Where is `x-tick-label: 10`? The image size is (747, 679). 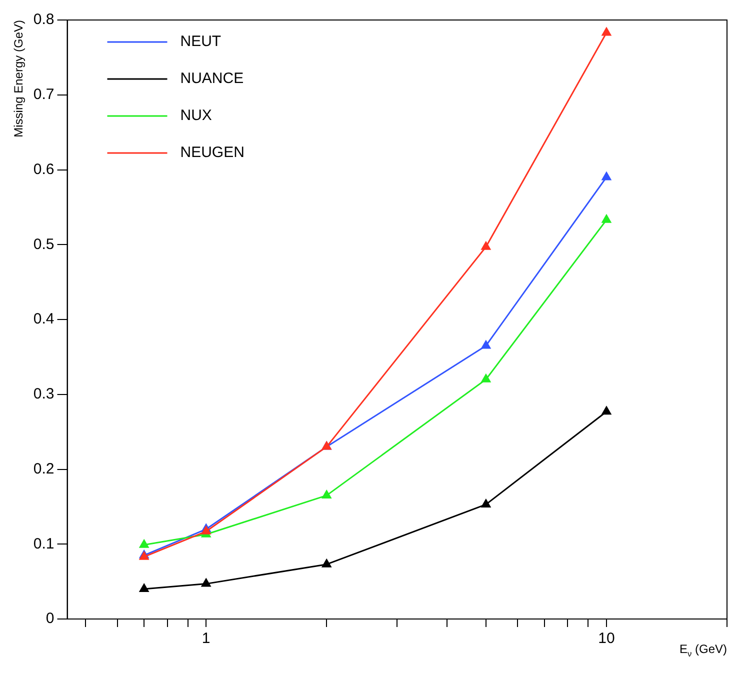
x-tick-label: 10 is located at coordinates (606, 639).